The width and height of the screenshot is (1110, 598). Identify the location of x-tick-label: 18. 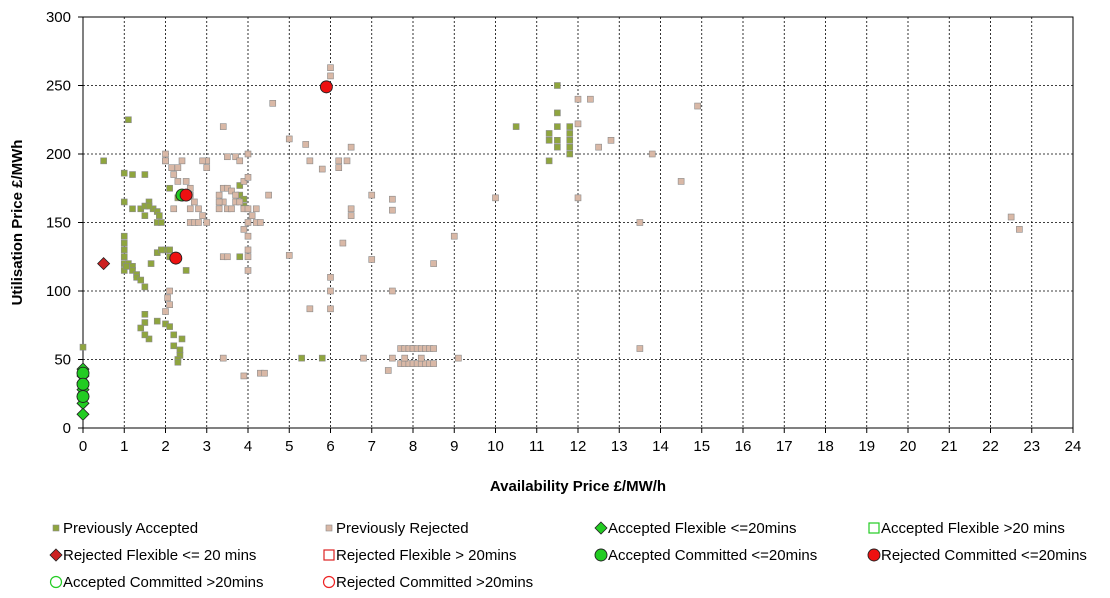
(825, 446).